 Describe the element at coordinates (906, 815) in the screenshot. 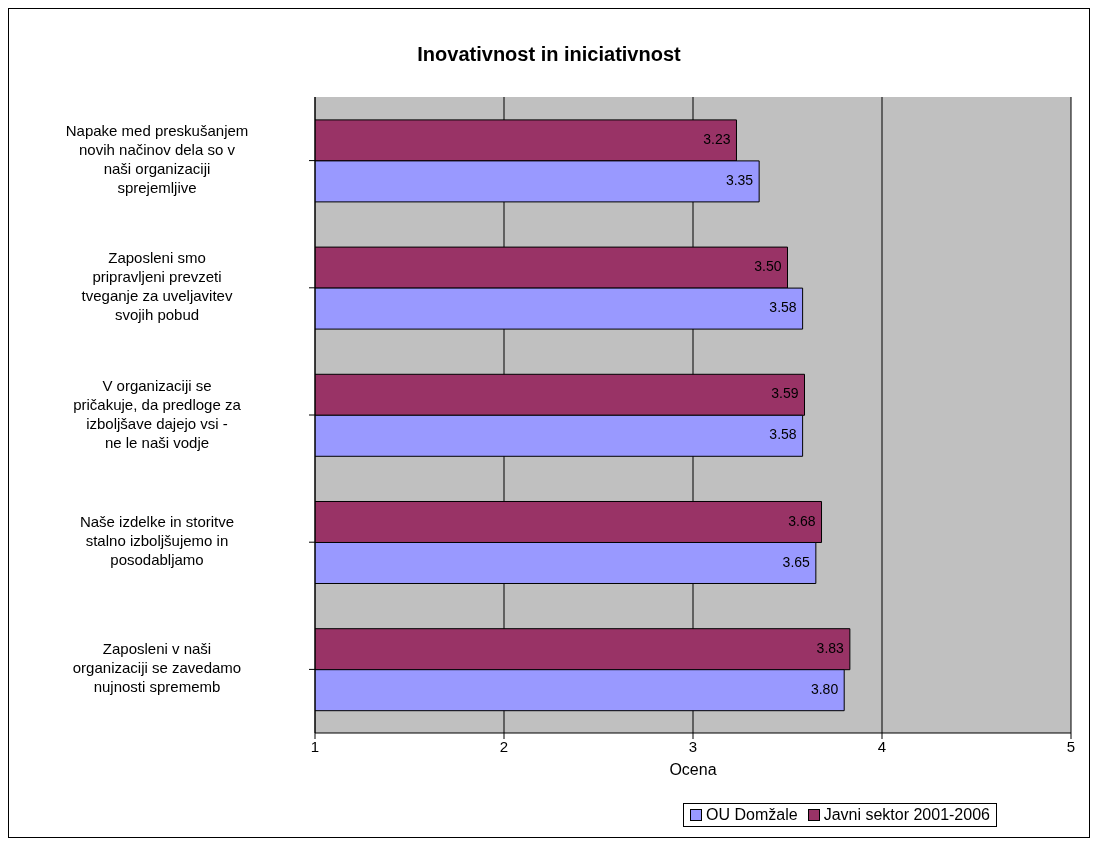

I see `legend-label: Javni sektor 2001-2006` at that location.